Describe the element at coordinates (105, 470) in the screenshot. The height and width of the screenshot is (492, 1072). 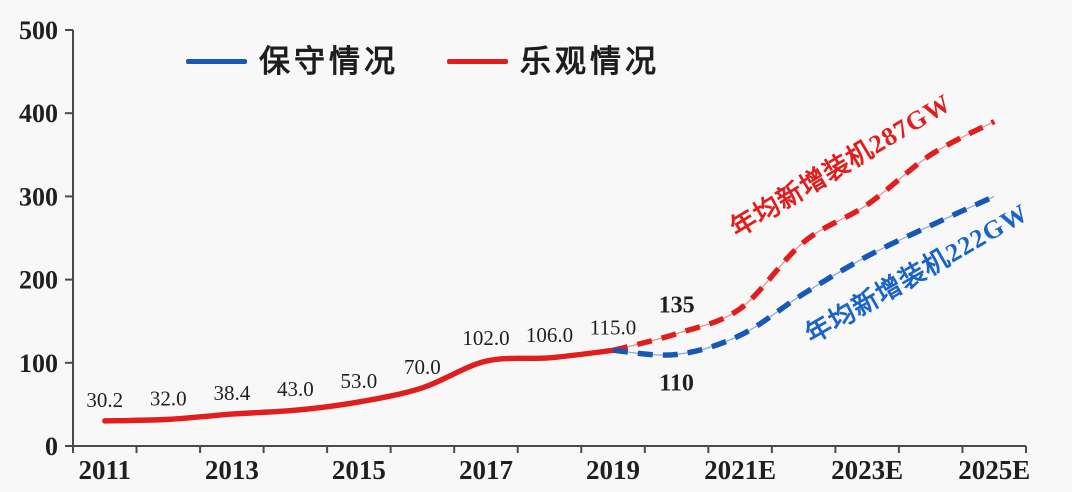
I see `x-tick-label: 2011` at that location.